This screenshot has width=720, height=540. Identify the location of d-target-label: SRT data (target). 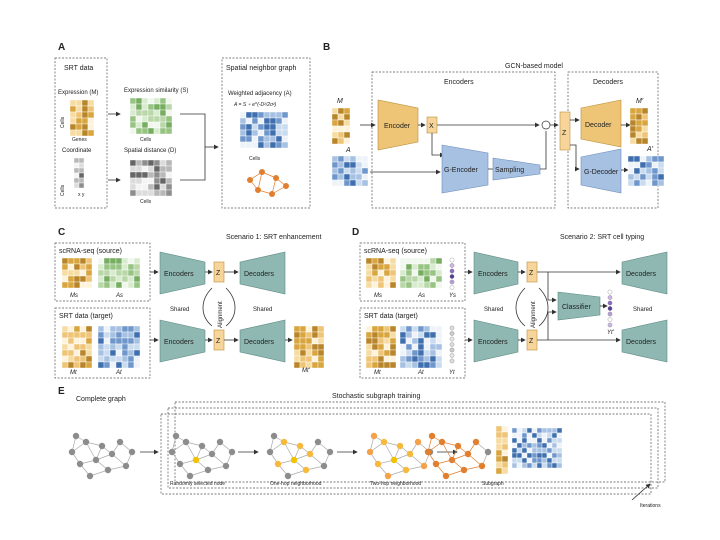
(391, 316).